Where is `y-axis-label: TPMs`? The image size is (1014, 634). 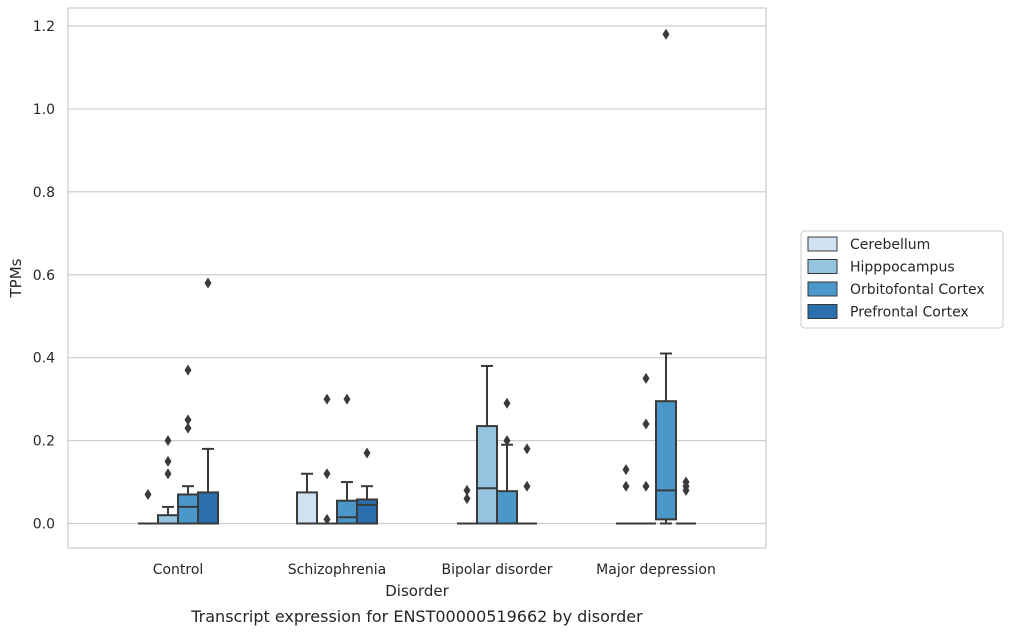 y-axis-label: TPMs is located at coordinates (16, 278).